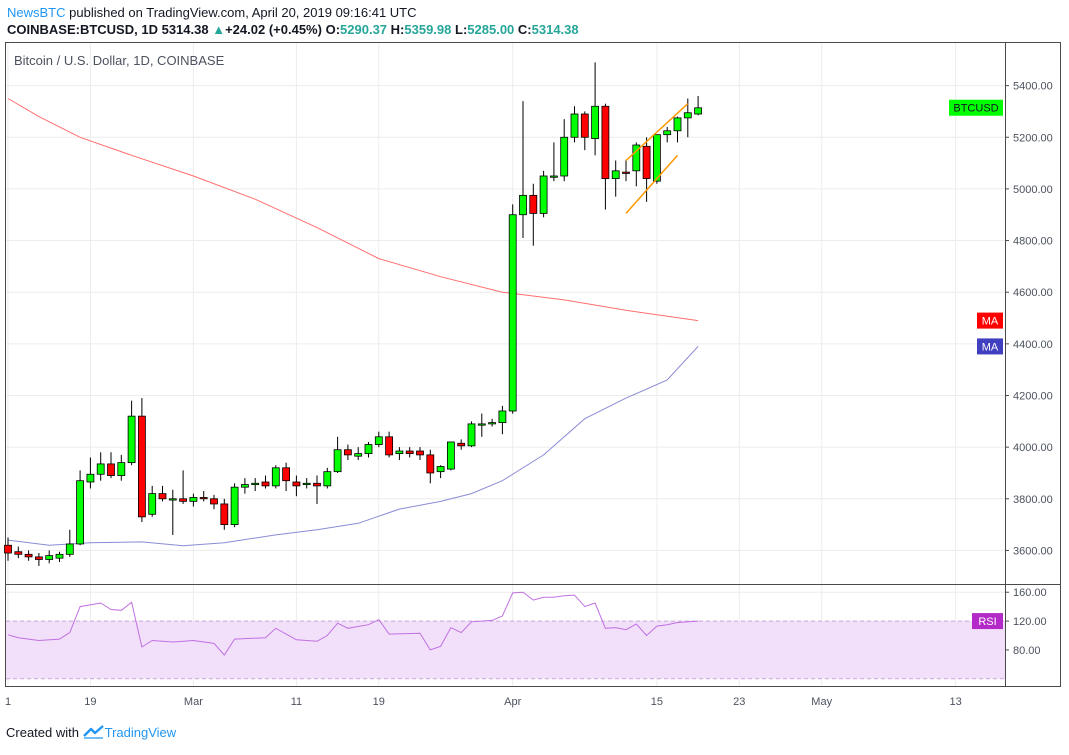  I want to click on x-tick-label: May, so click(821, 702).